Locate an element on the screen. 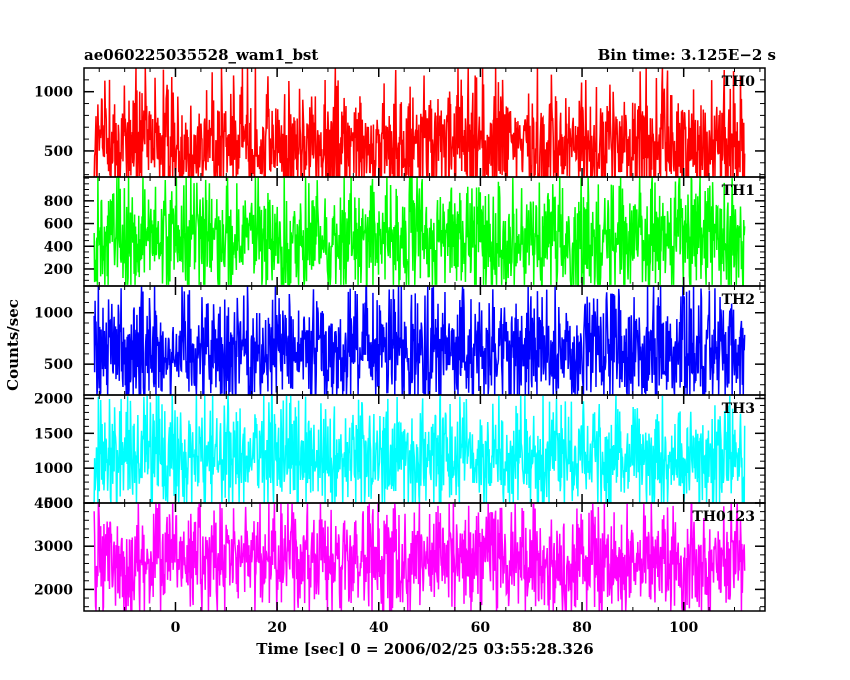 The image size is (850, 680). y-tick-label-th0123: 3000 is located at coordinates (53, 547).